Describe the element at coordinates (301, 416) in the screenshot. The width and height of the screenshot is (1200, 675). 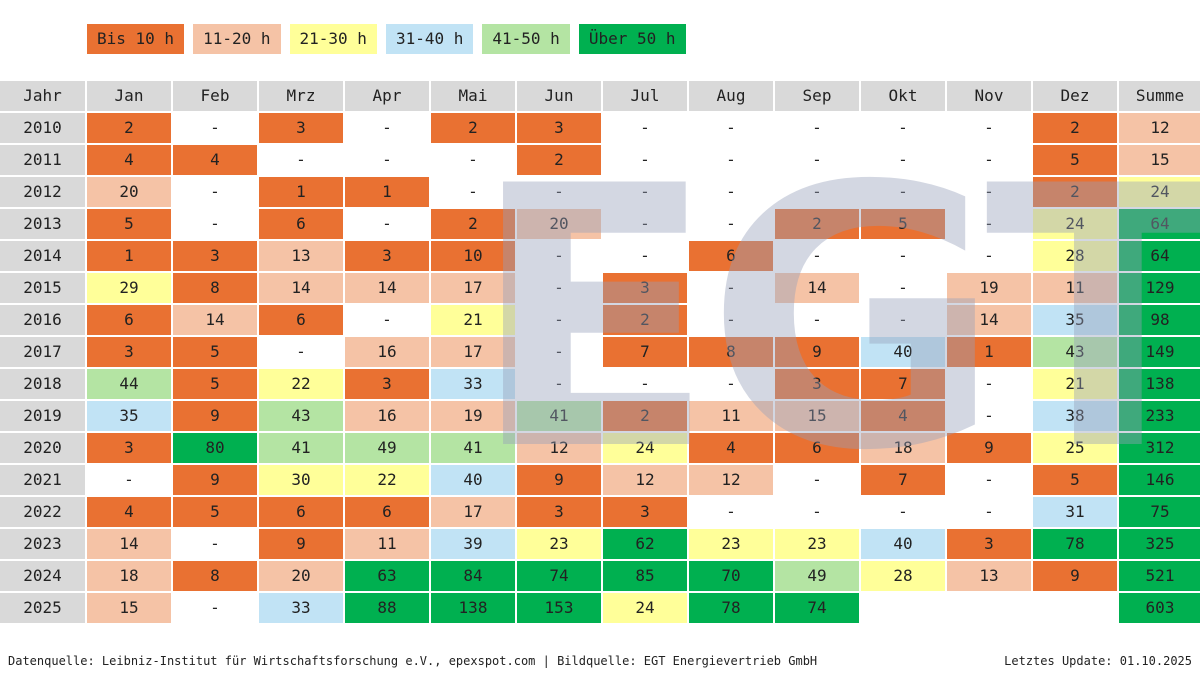
I see `hours-cell: 43` at that location.